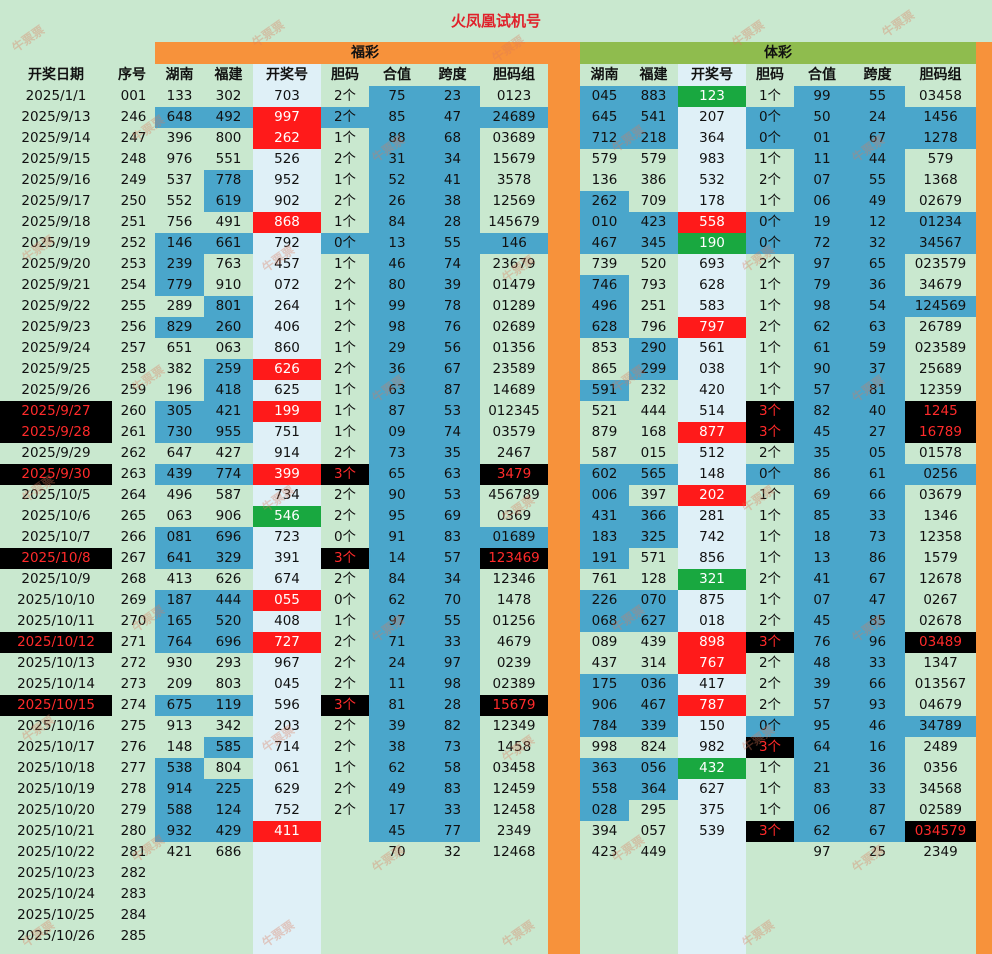  I want to click on table-row: 2025/10/17 276, so click(77, 747).